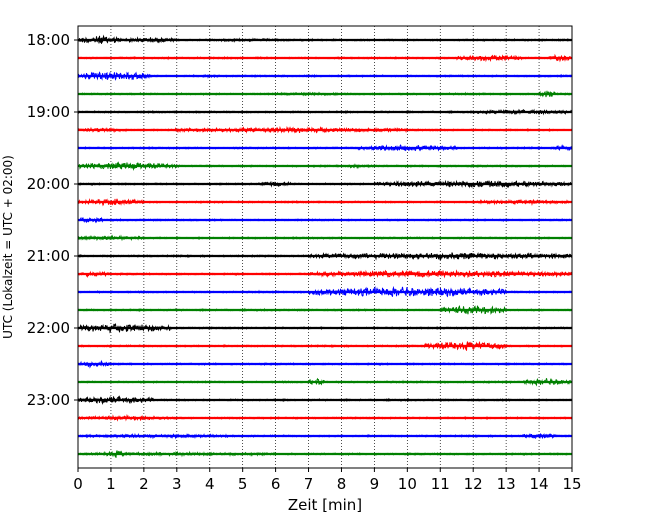 This screenshot has width=650, height=520. What do you see at coordinates (177, 484) in the screenshot?
I see `x-tick-label: 3` at bounding box center [177, 484].